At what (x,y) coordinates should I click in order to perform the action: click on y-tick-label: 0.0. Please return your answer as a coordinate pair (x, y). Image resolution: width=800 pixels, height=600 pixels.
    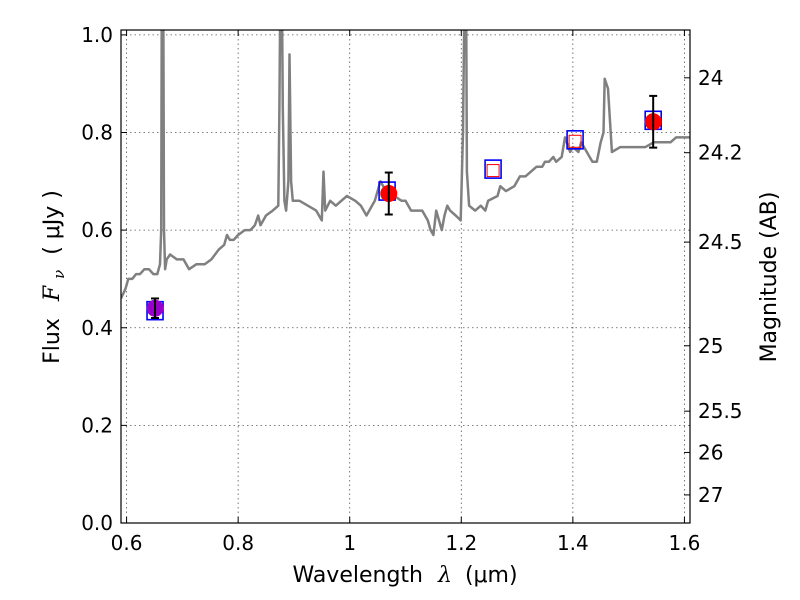
    Looking at the image, I should click on (97, 523).